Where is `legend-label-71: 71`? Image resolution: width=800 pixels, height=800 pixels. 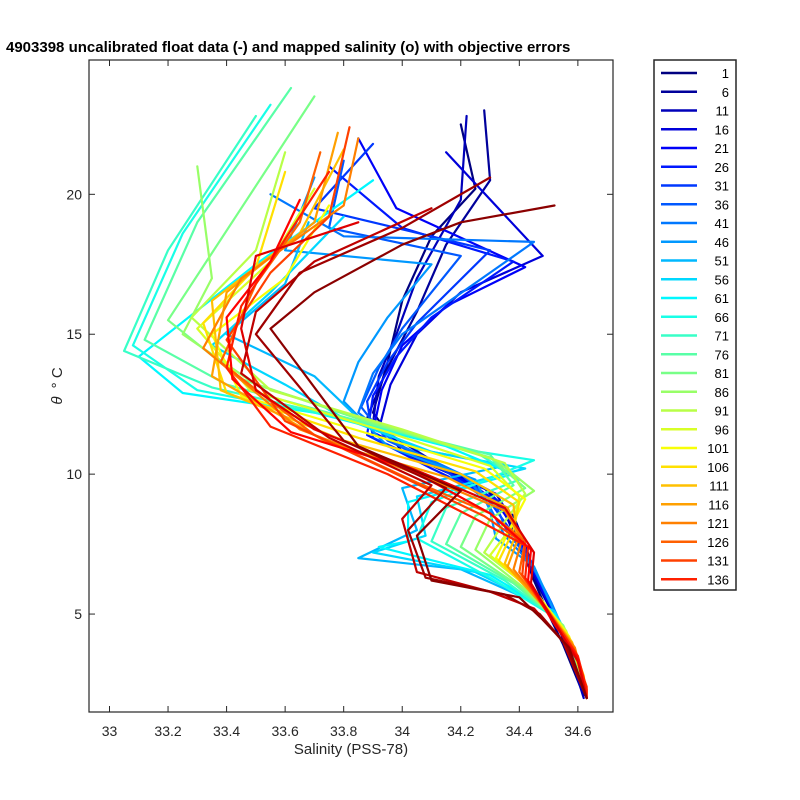
legend-label-71: 71 is located at coordinates (722, 336).